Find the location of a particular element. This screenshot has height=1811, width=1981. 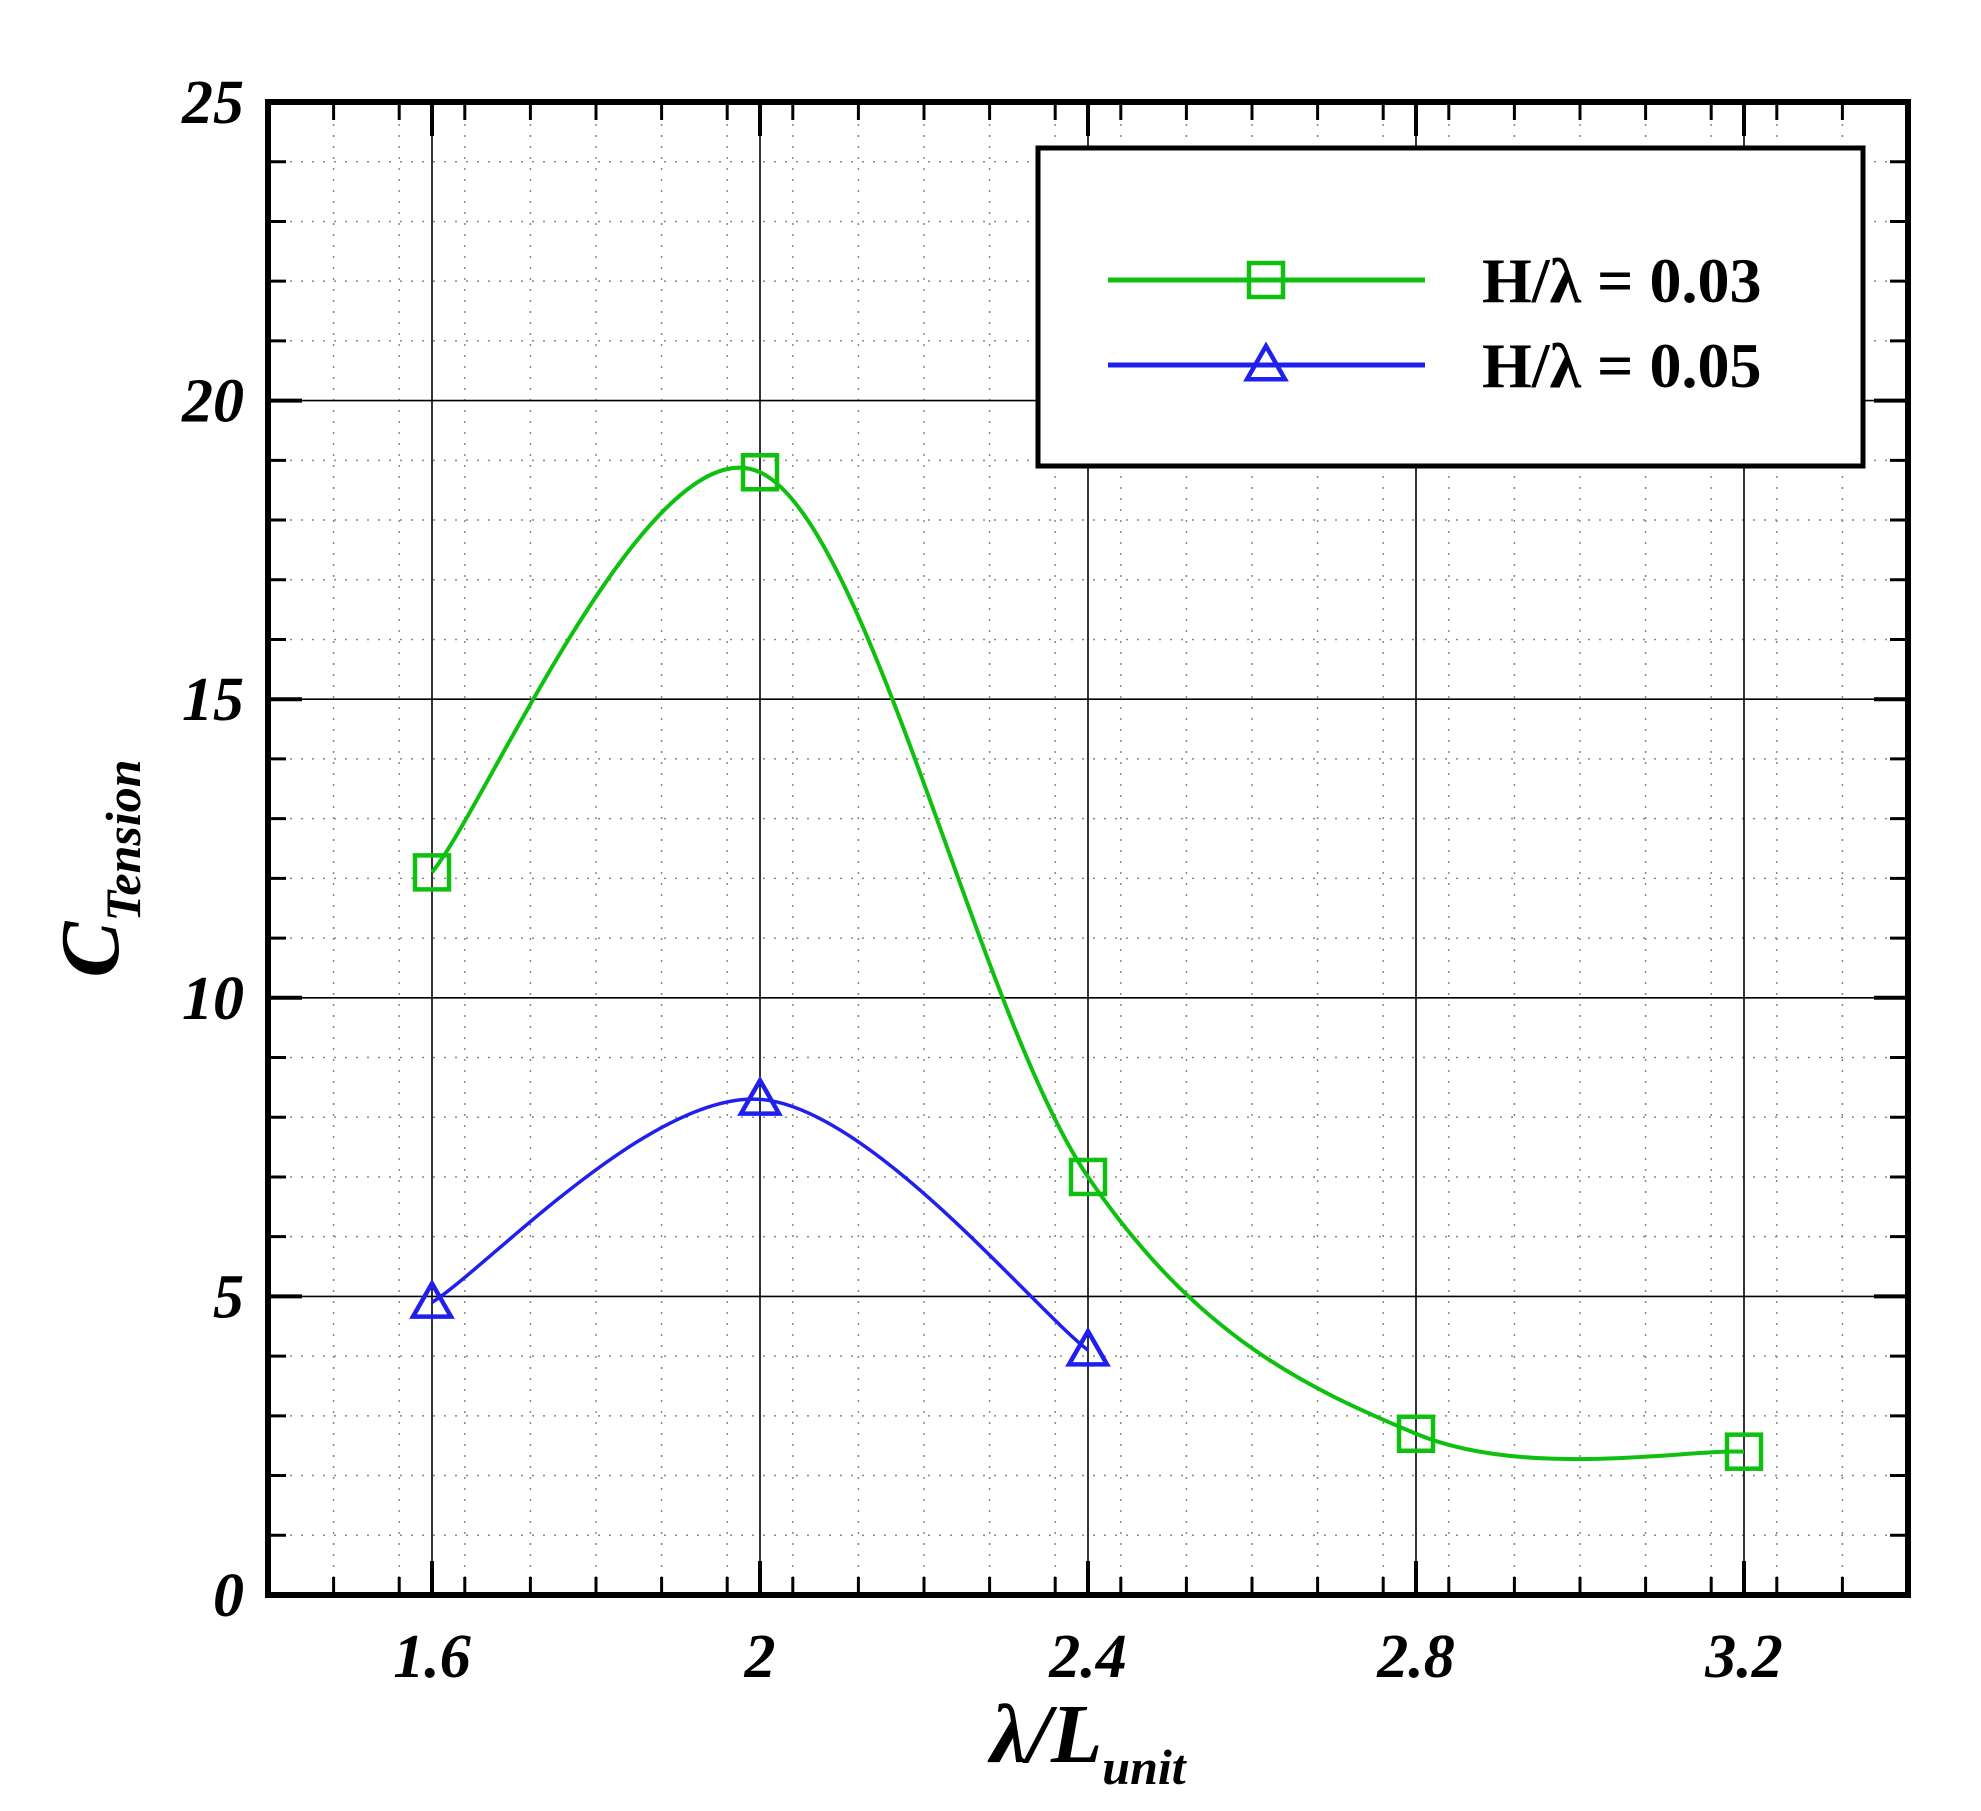

y-tick-label: 20 is located at coordinates (212, 402).